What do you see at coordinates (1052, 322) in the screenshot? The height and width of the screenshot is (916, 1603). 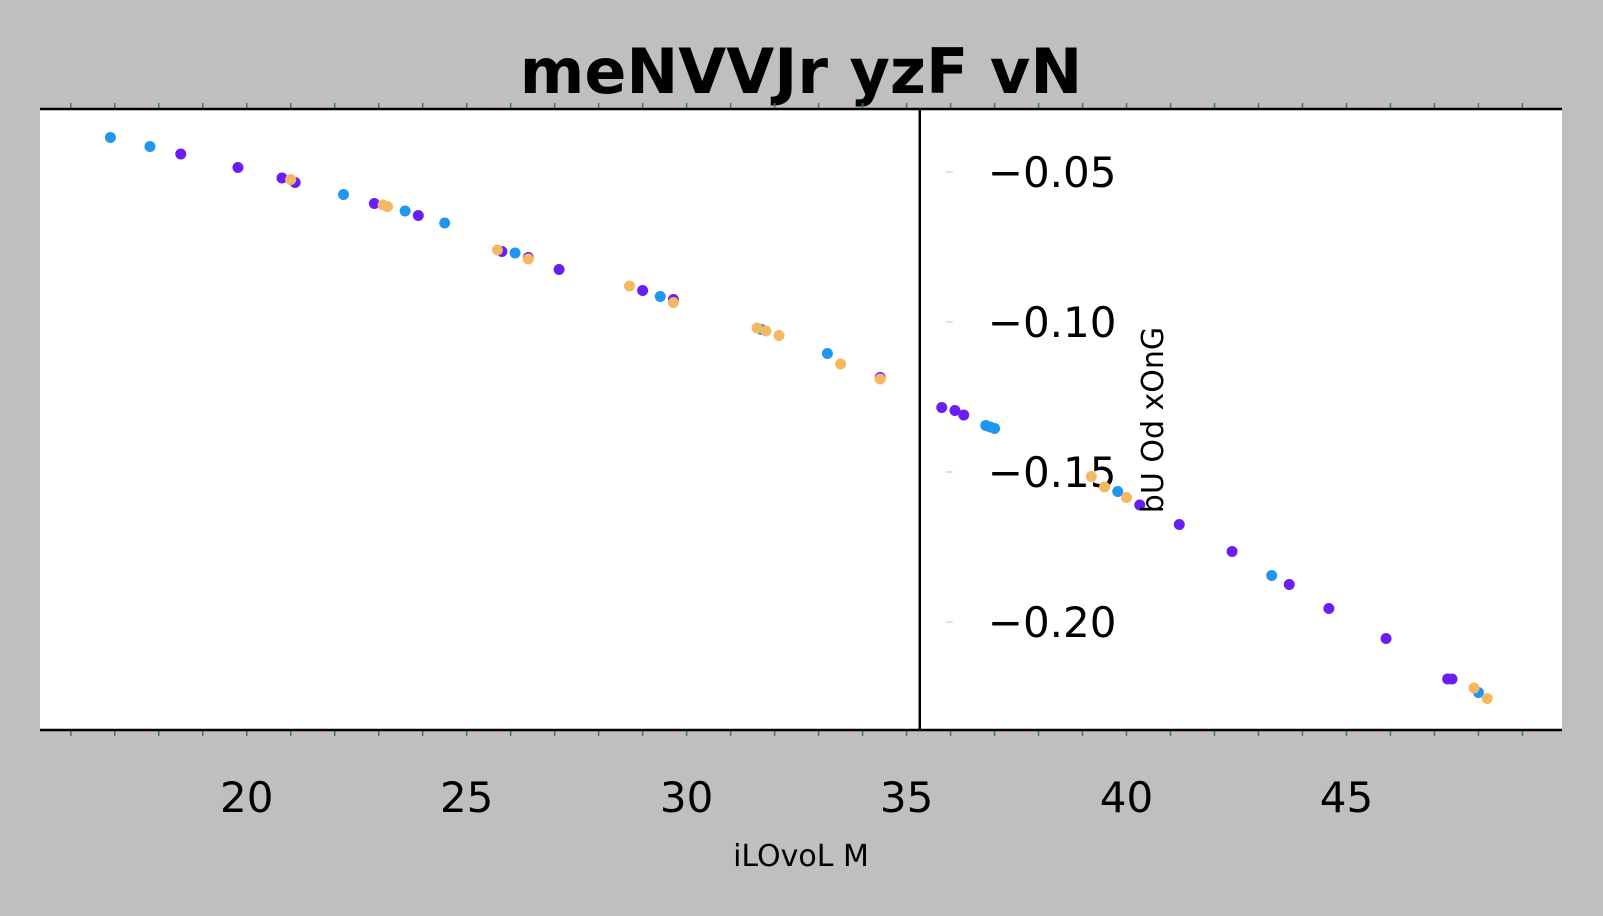 I see `y-tick-label: −0.10` at bounding box center [1052, 322].